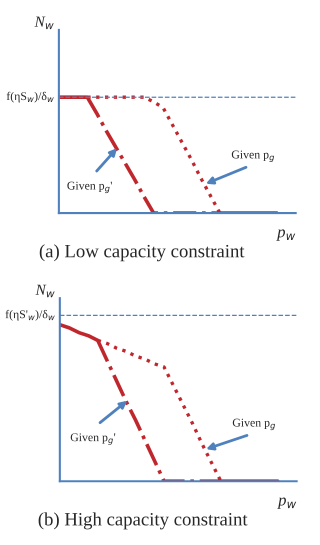  What do you see at coordinates (143, 521) in the screenshot?
I see `text: (b) High capacity constraint` at bounding box center [143, 521].